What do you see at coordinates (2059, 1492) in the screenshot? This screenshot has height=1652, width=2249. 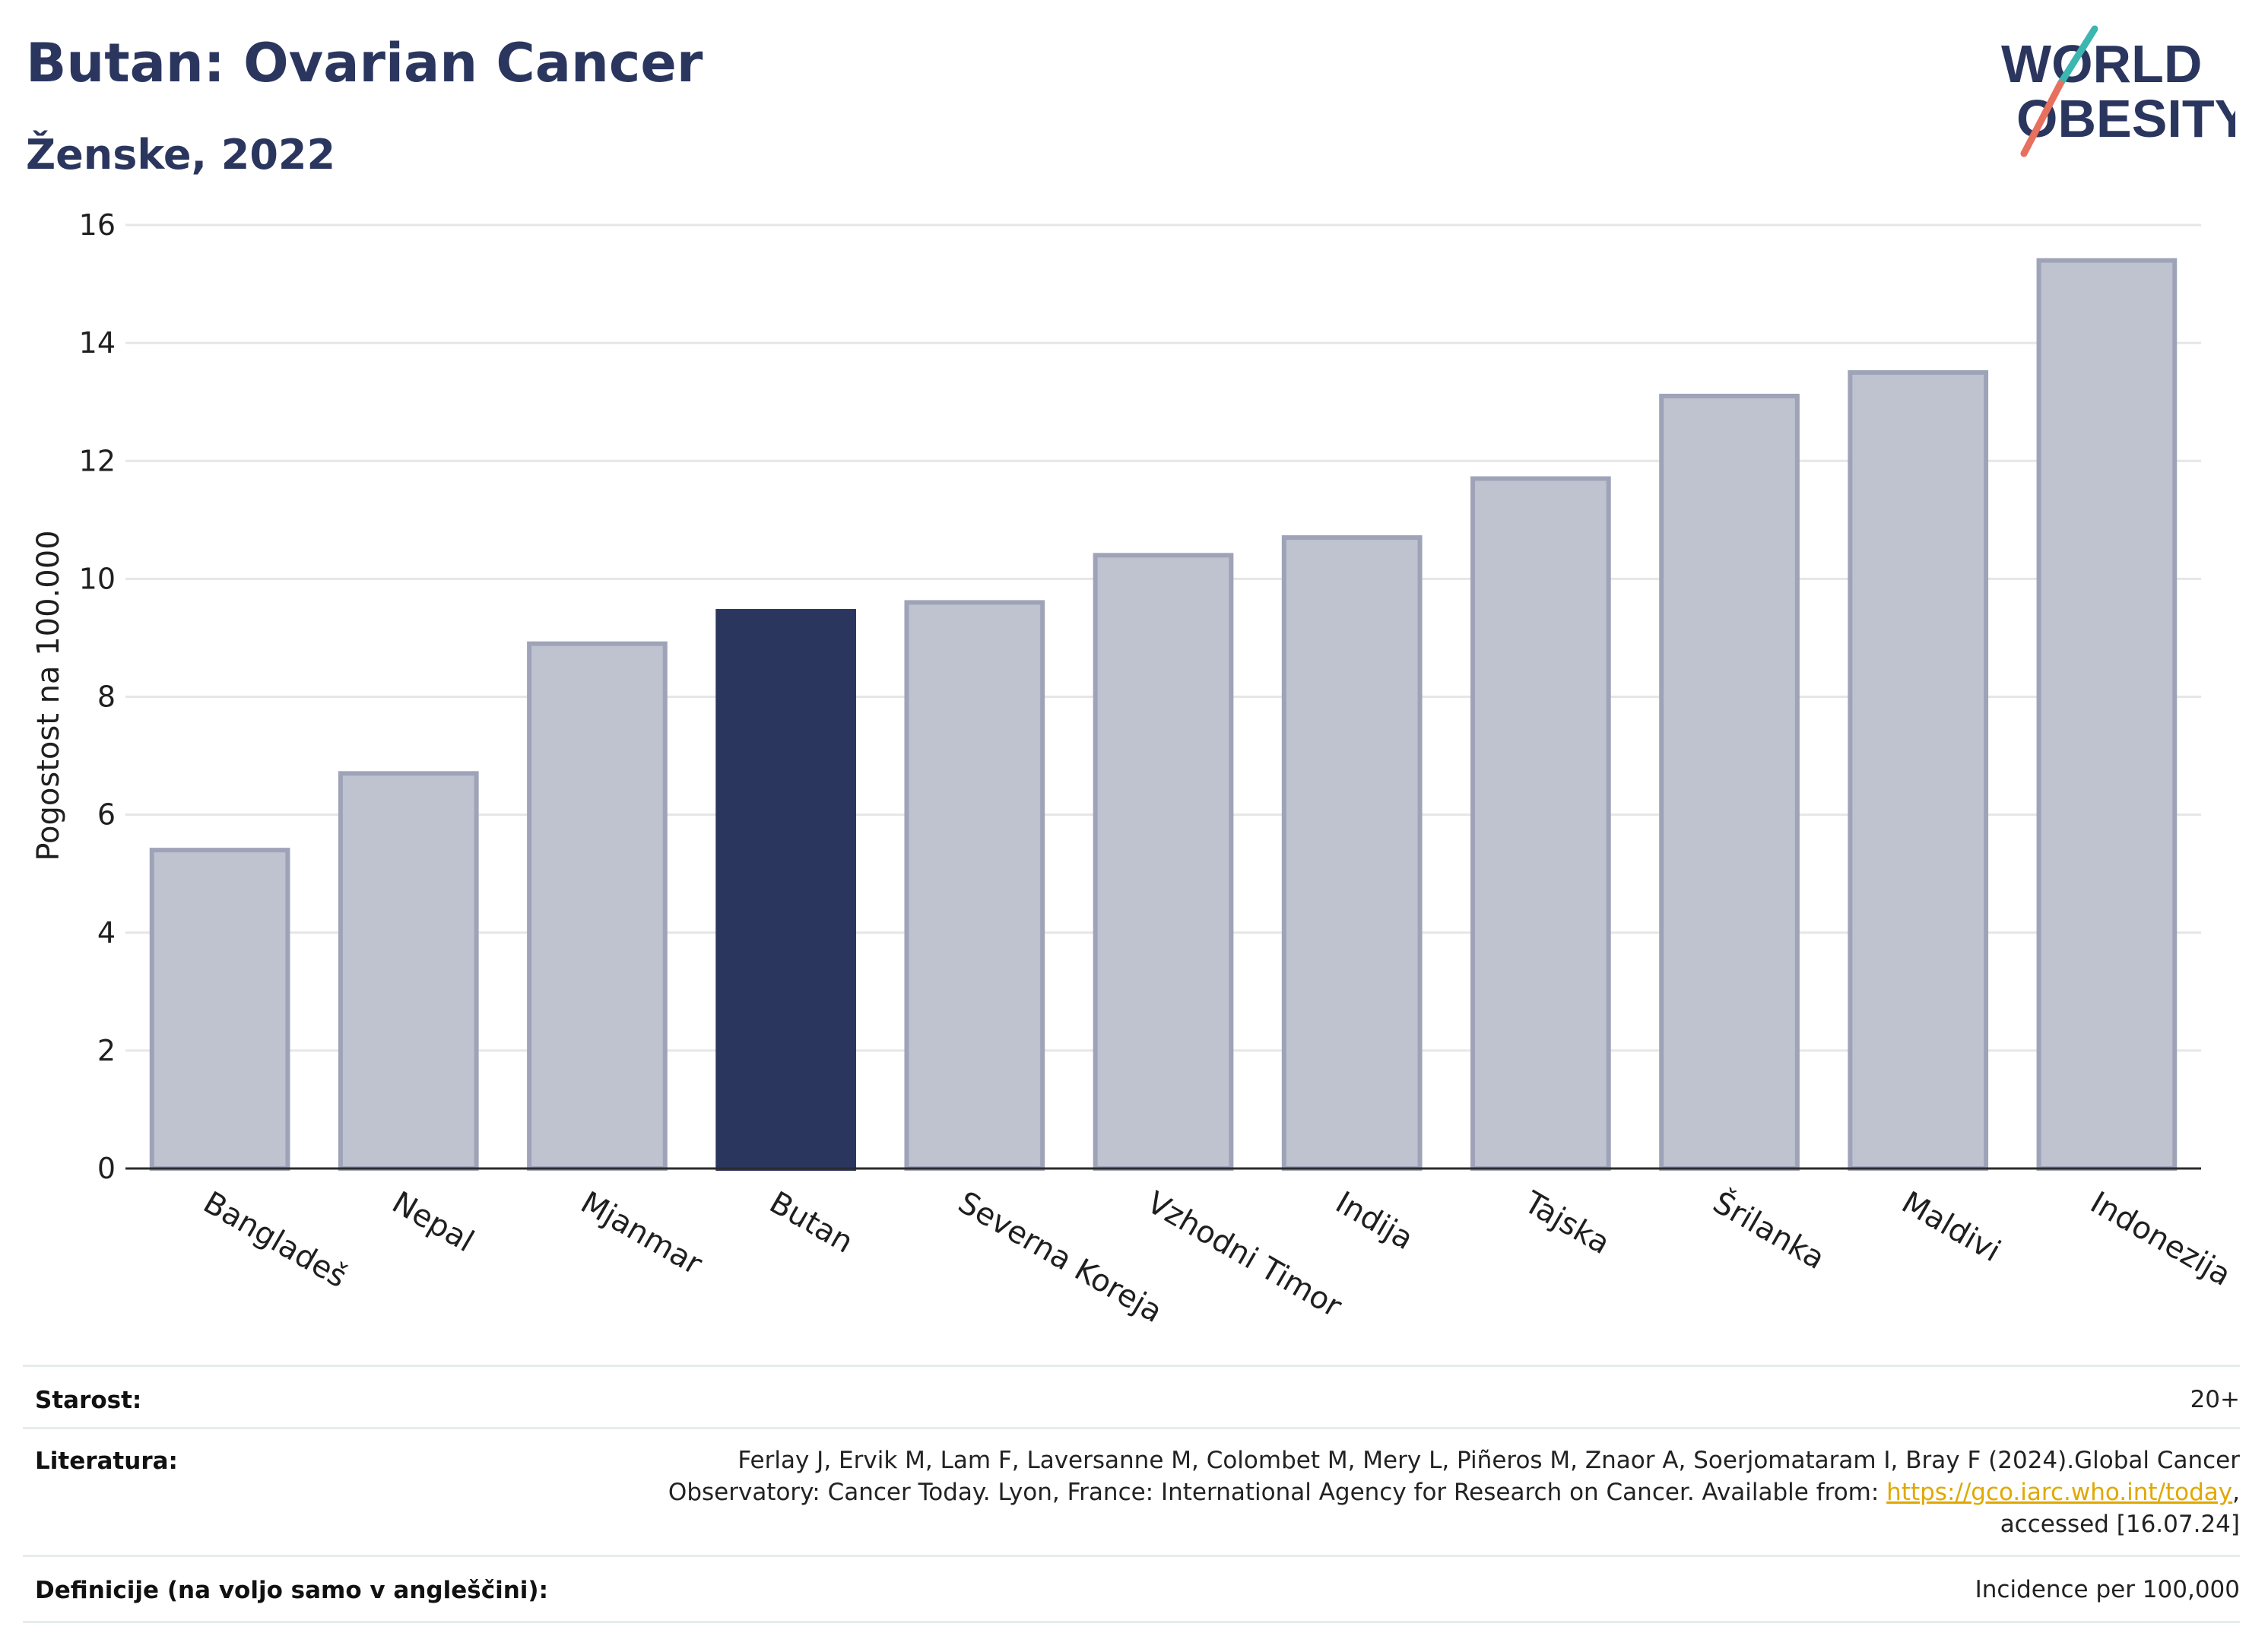 I see `literature-link: https://gco.iarc.who.int/today` at bounding box center [2059, 1492].